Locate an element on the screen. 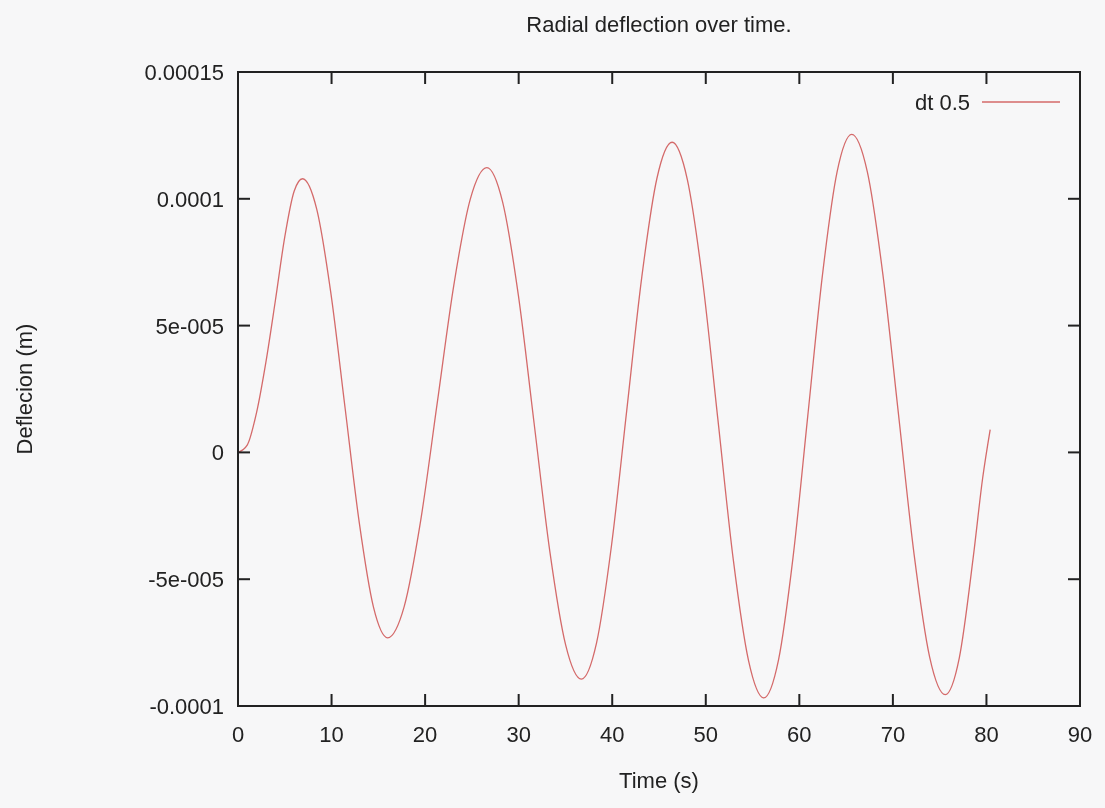  x-tick-label: 10 is located at coordinates (331, 734).